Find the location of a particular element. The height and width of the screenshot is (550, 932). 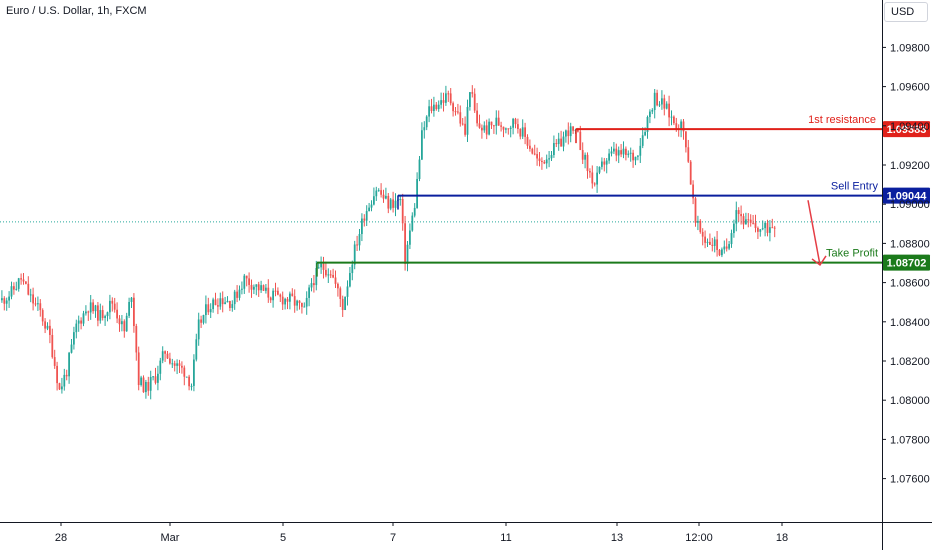

currency-button: USD is located at coordinates (906, 12).